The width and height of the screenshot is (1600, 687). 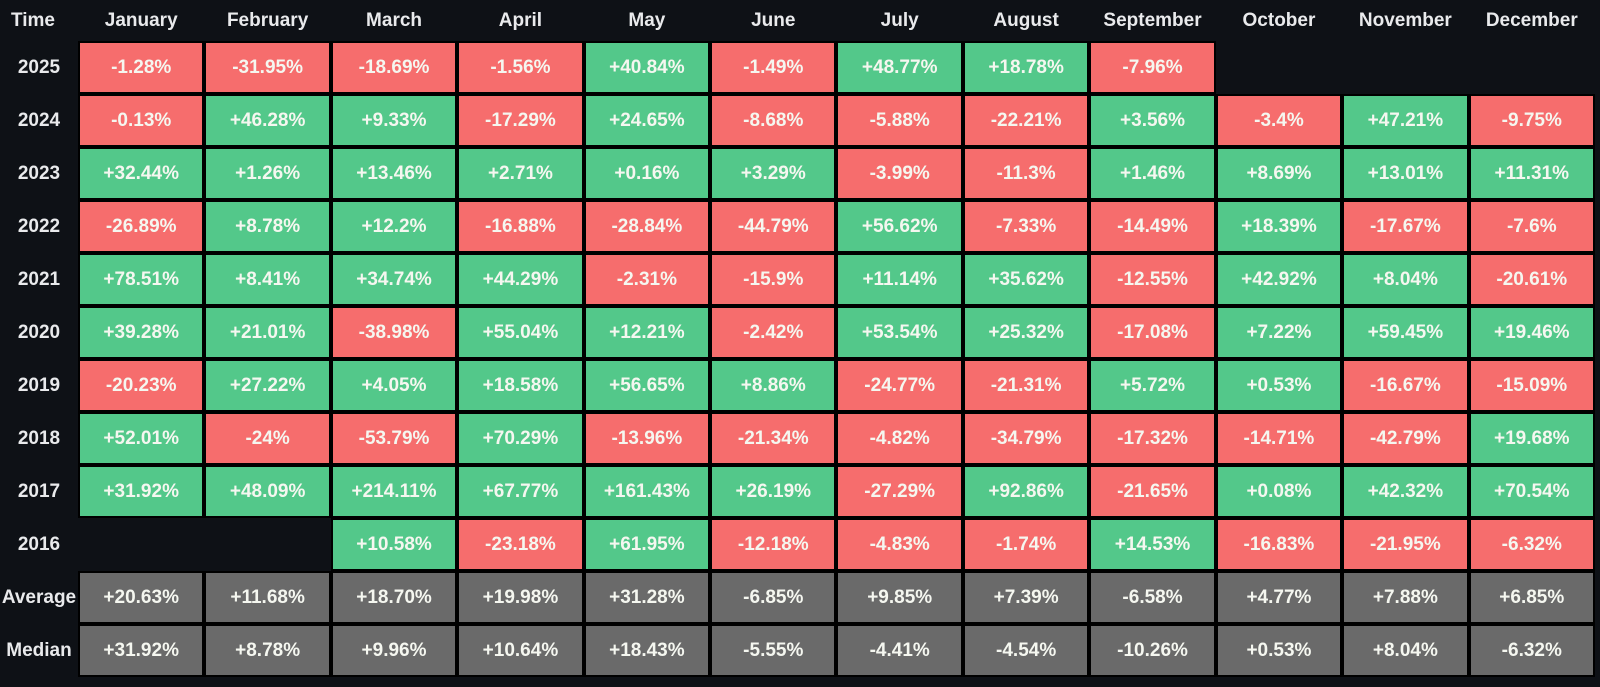 What do you see at coordinates (773, 544) in the screenshot?
I see `return-cell-2016-june: -12.18%` at bounding box center [773, 544].